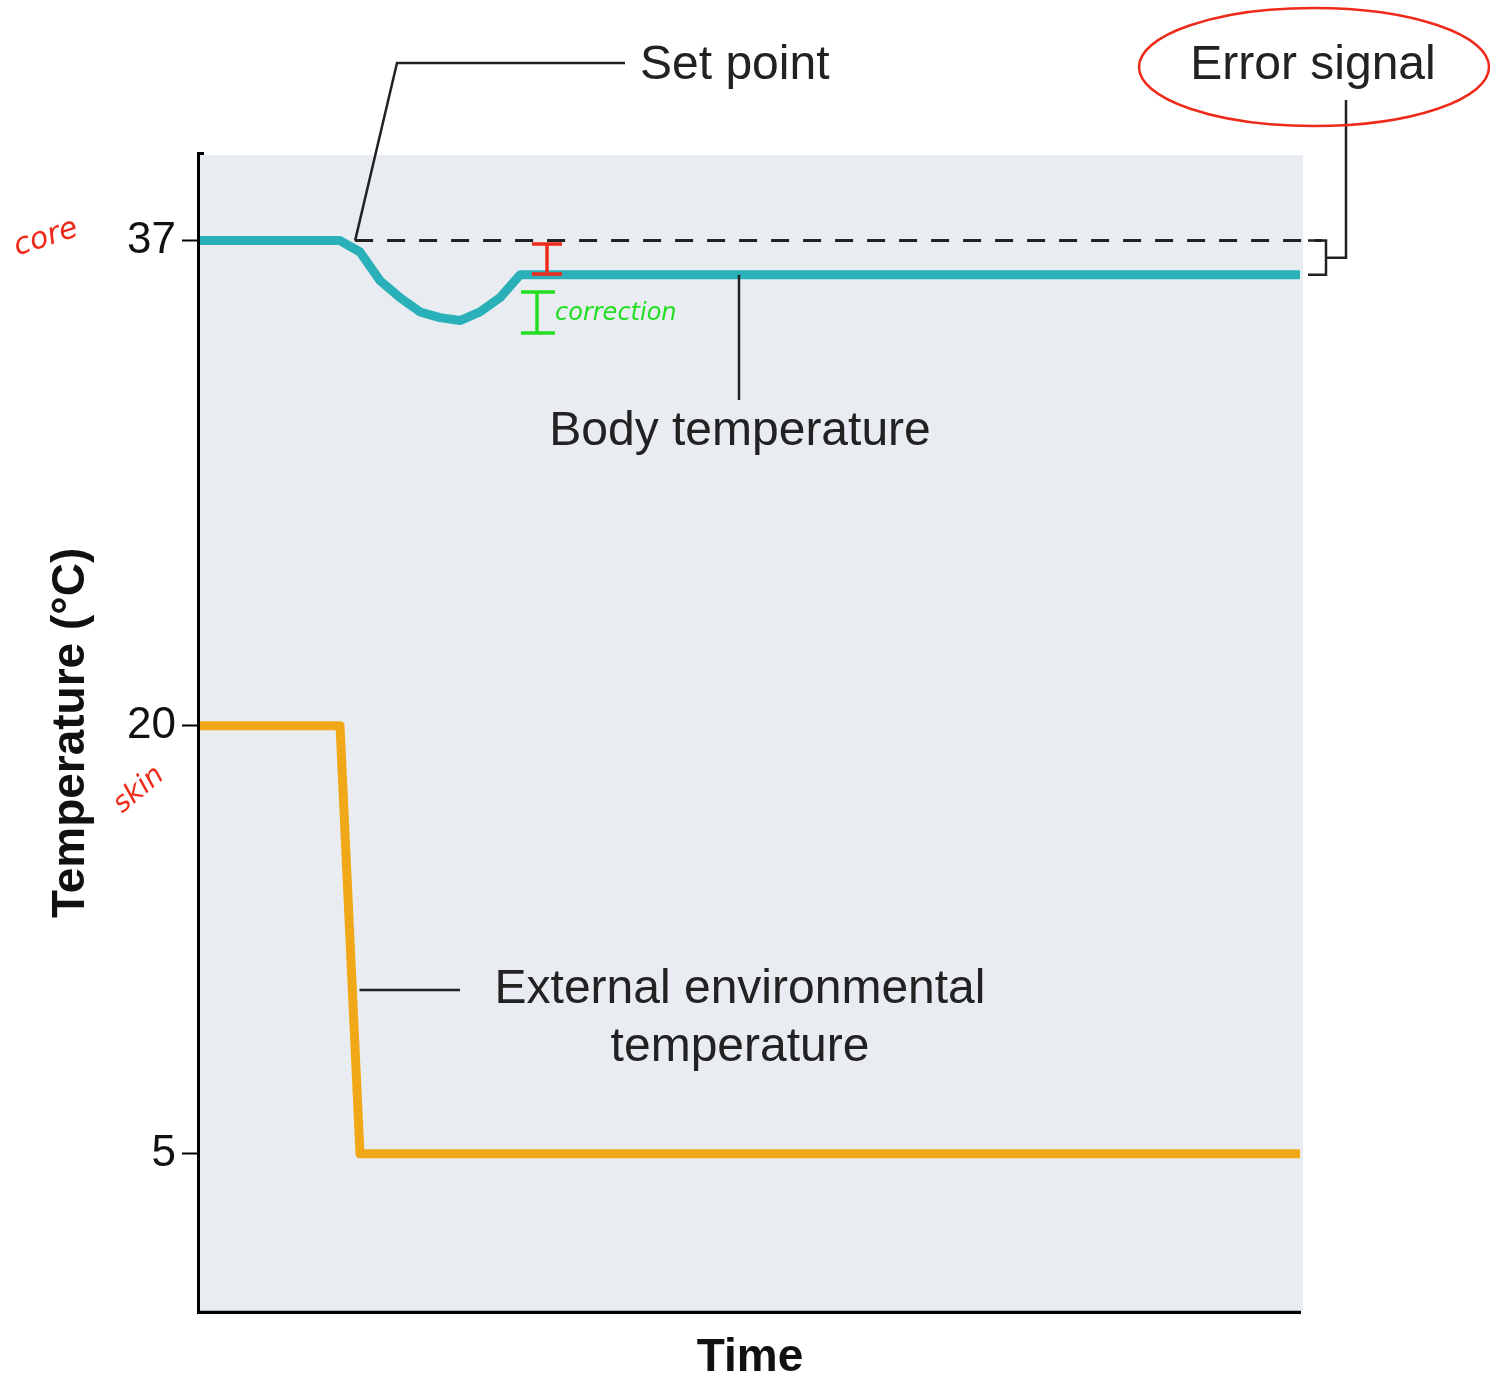  I want to click on y-tick-label: 20, so click(151, 722).